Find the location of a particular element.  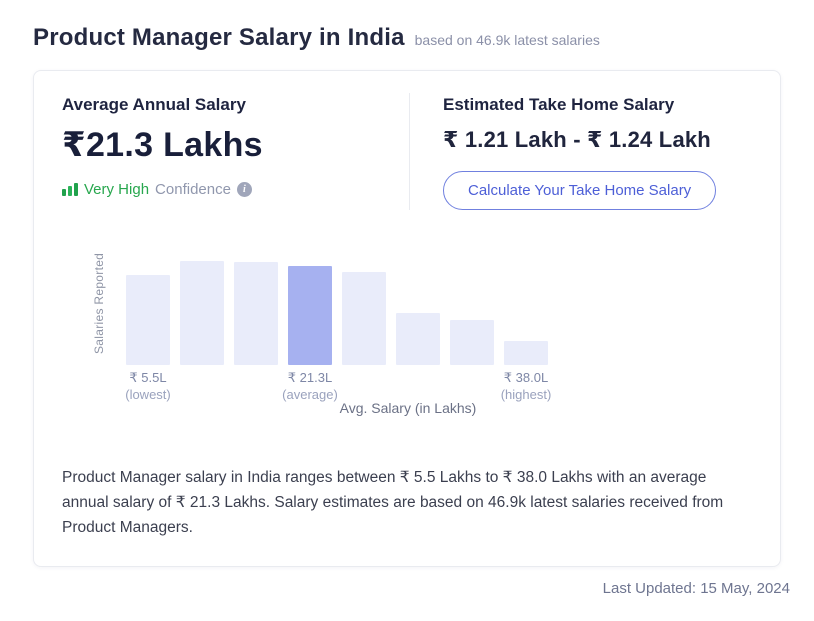

calculate-take-home-button: Calculate Your Take Home Salary is located at coordinates (580, 190).